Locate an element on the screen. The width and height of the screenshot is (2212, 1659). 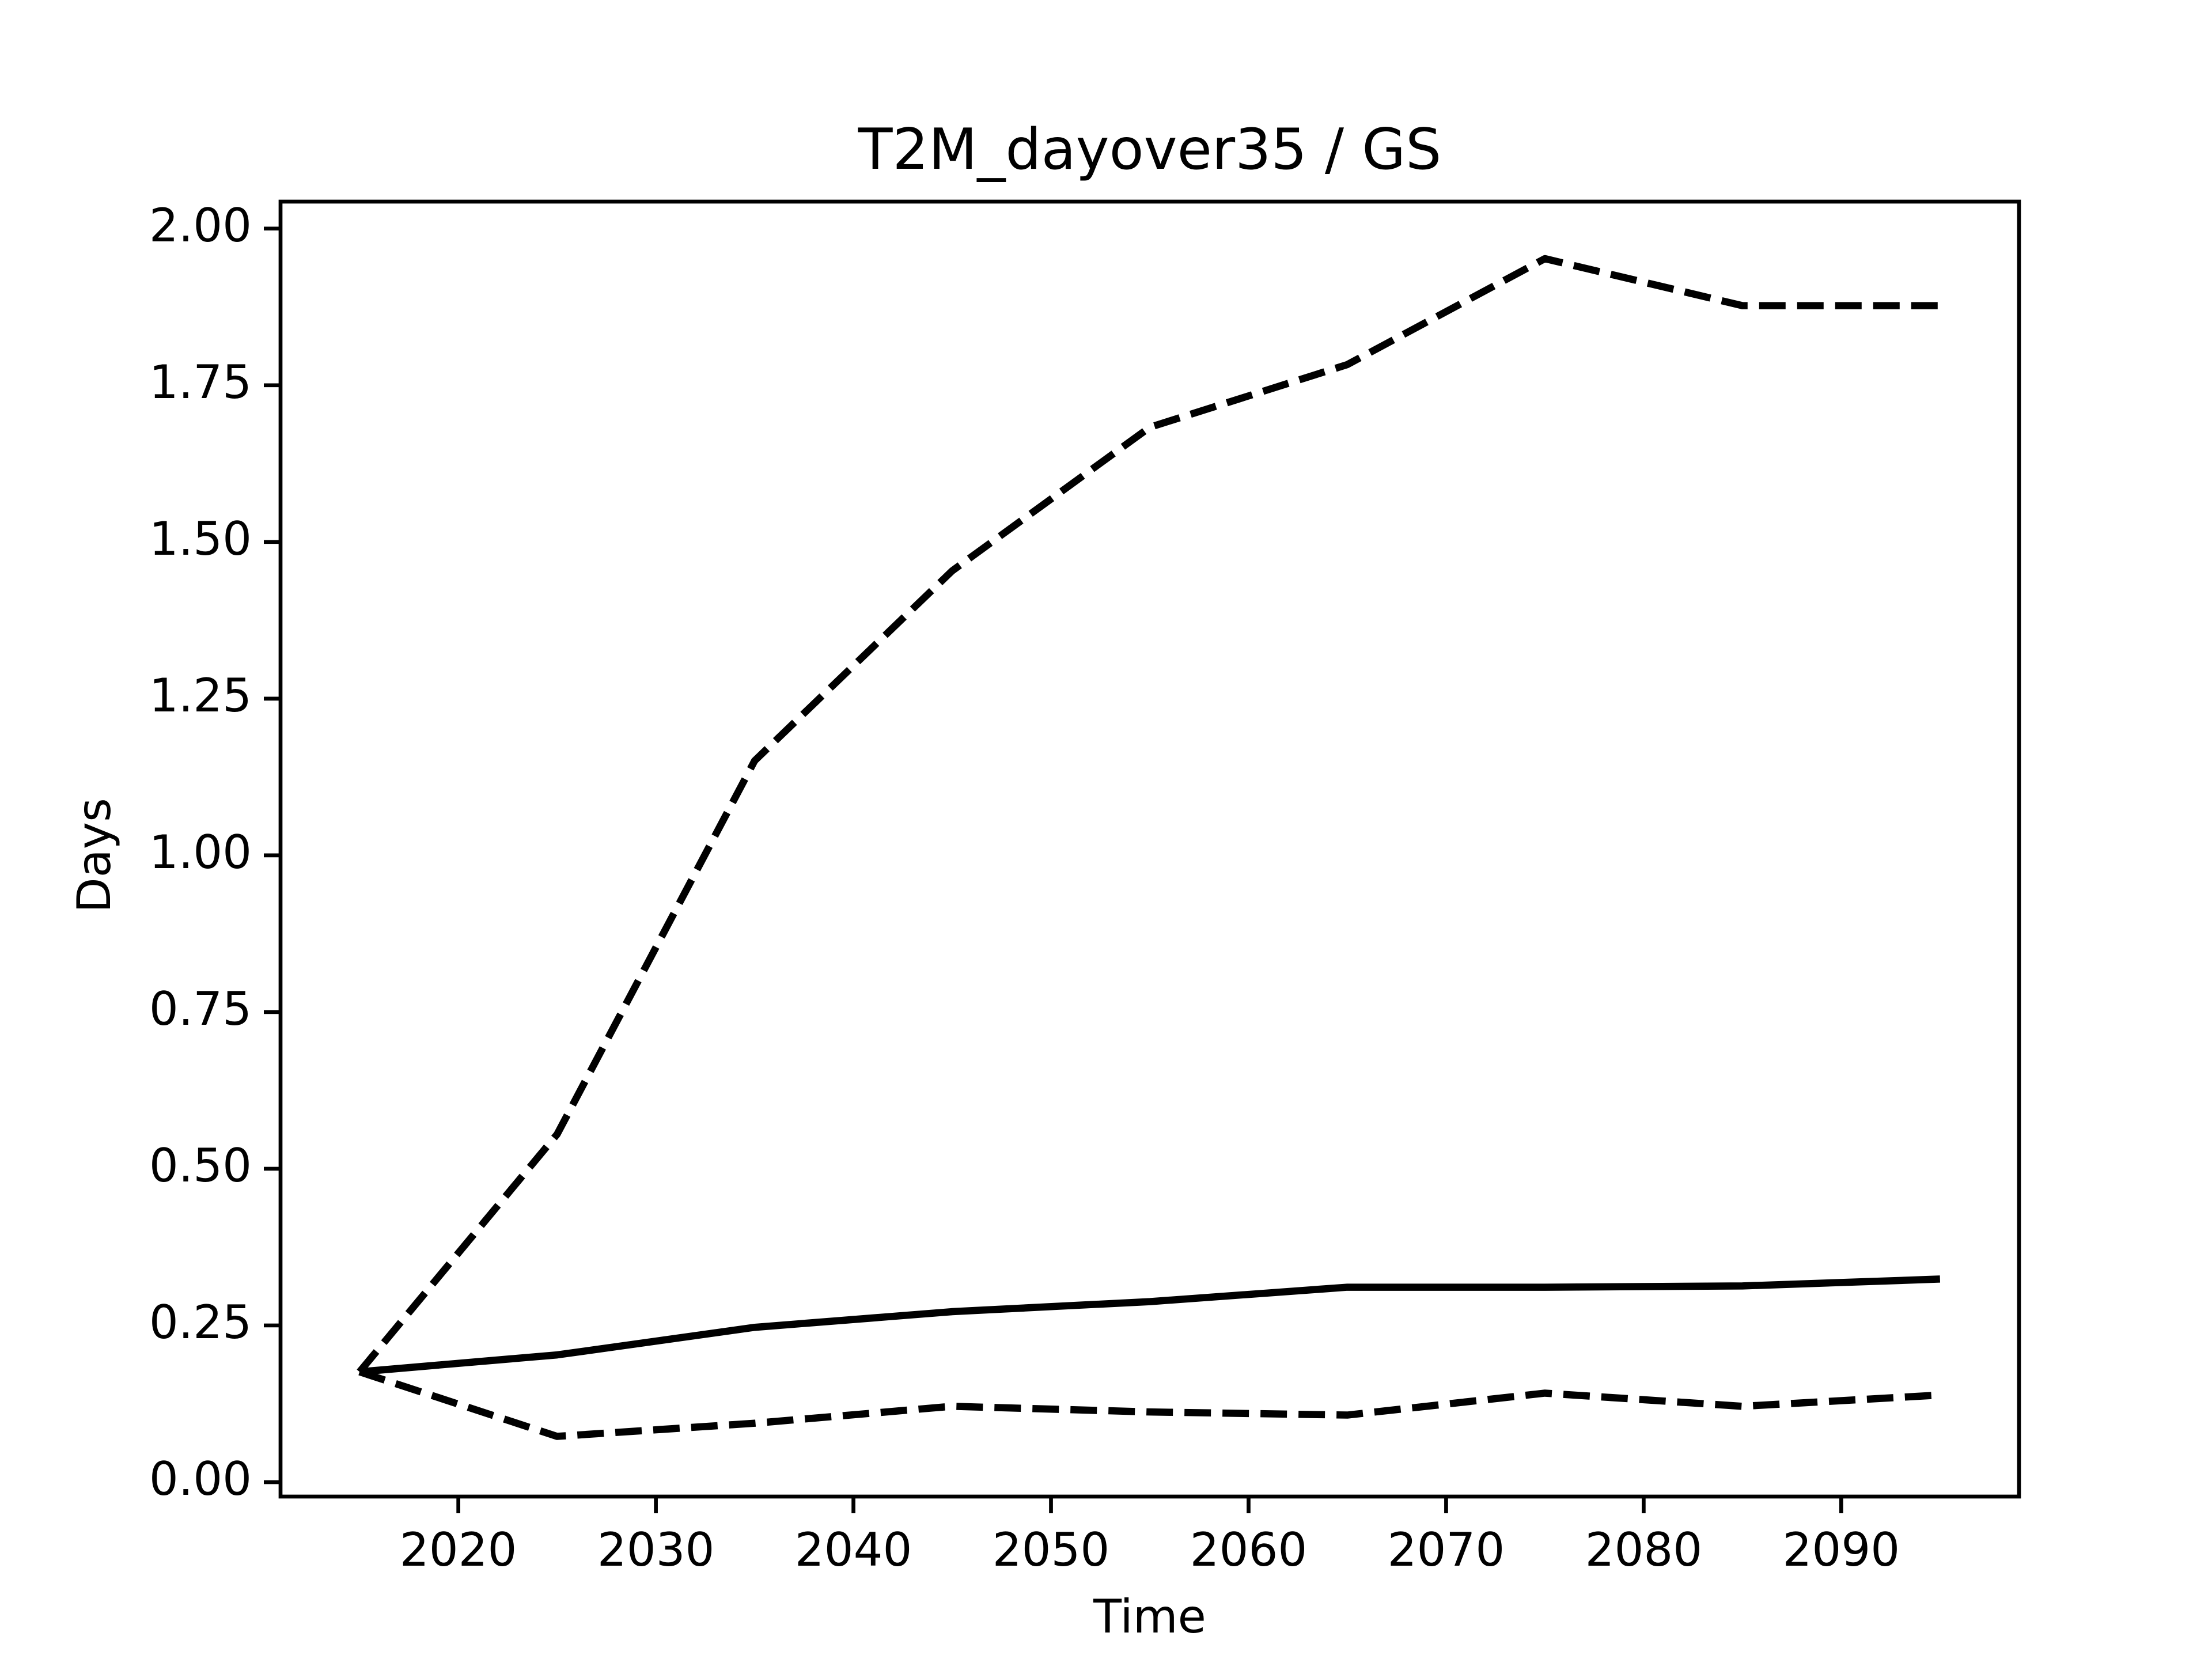
y-tick-label: 1.25 is located at coordinates (200, 695).